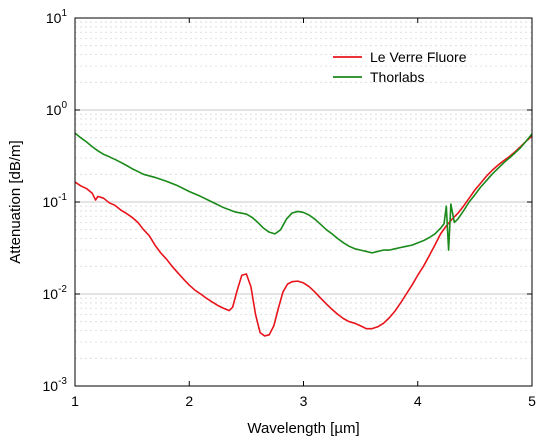 The height and width of the screenshot is (445, 550). What do you see at coordinates (55, 201) in the screenshot?
I see `y-tick-label: 10⁻¹` at bounding box center [55, 201].